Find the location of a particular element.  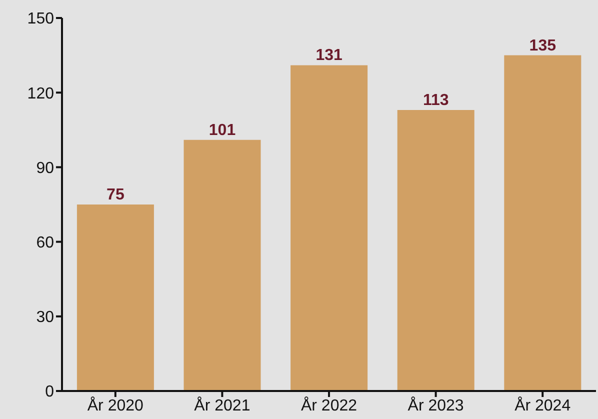

x-tick-label: År 2023 is located at coordinates (436, 405).